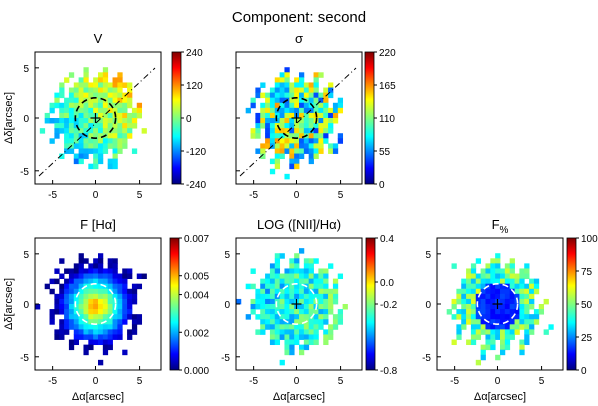  Describe the element at coordinates (299, 224) in the screenshot. I see `panel-title: LOG ([NII]/Hα)` at that location.